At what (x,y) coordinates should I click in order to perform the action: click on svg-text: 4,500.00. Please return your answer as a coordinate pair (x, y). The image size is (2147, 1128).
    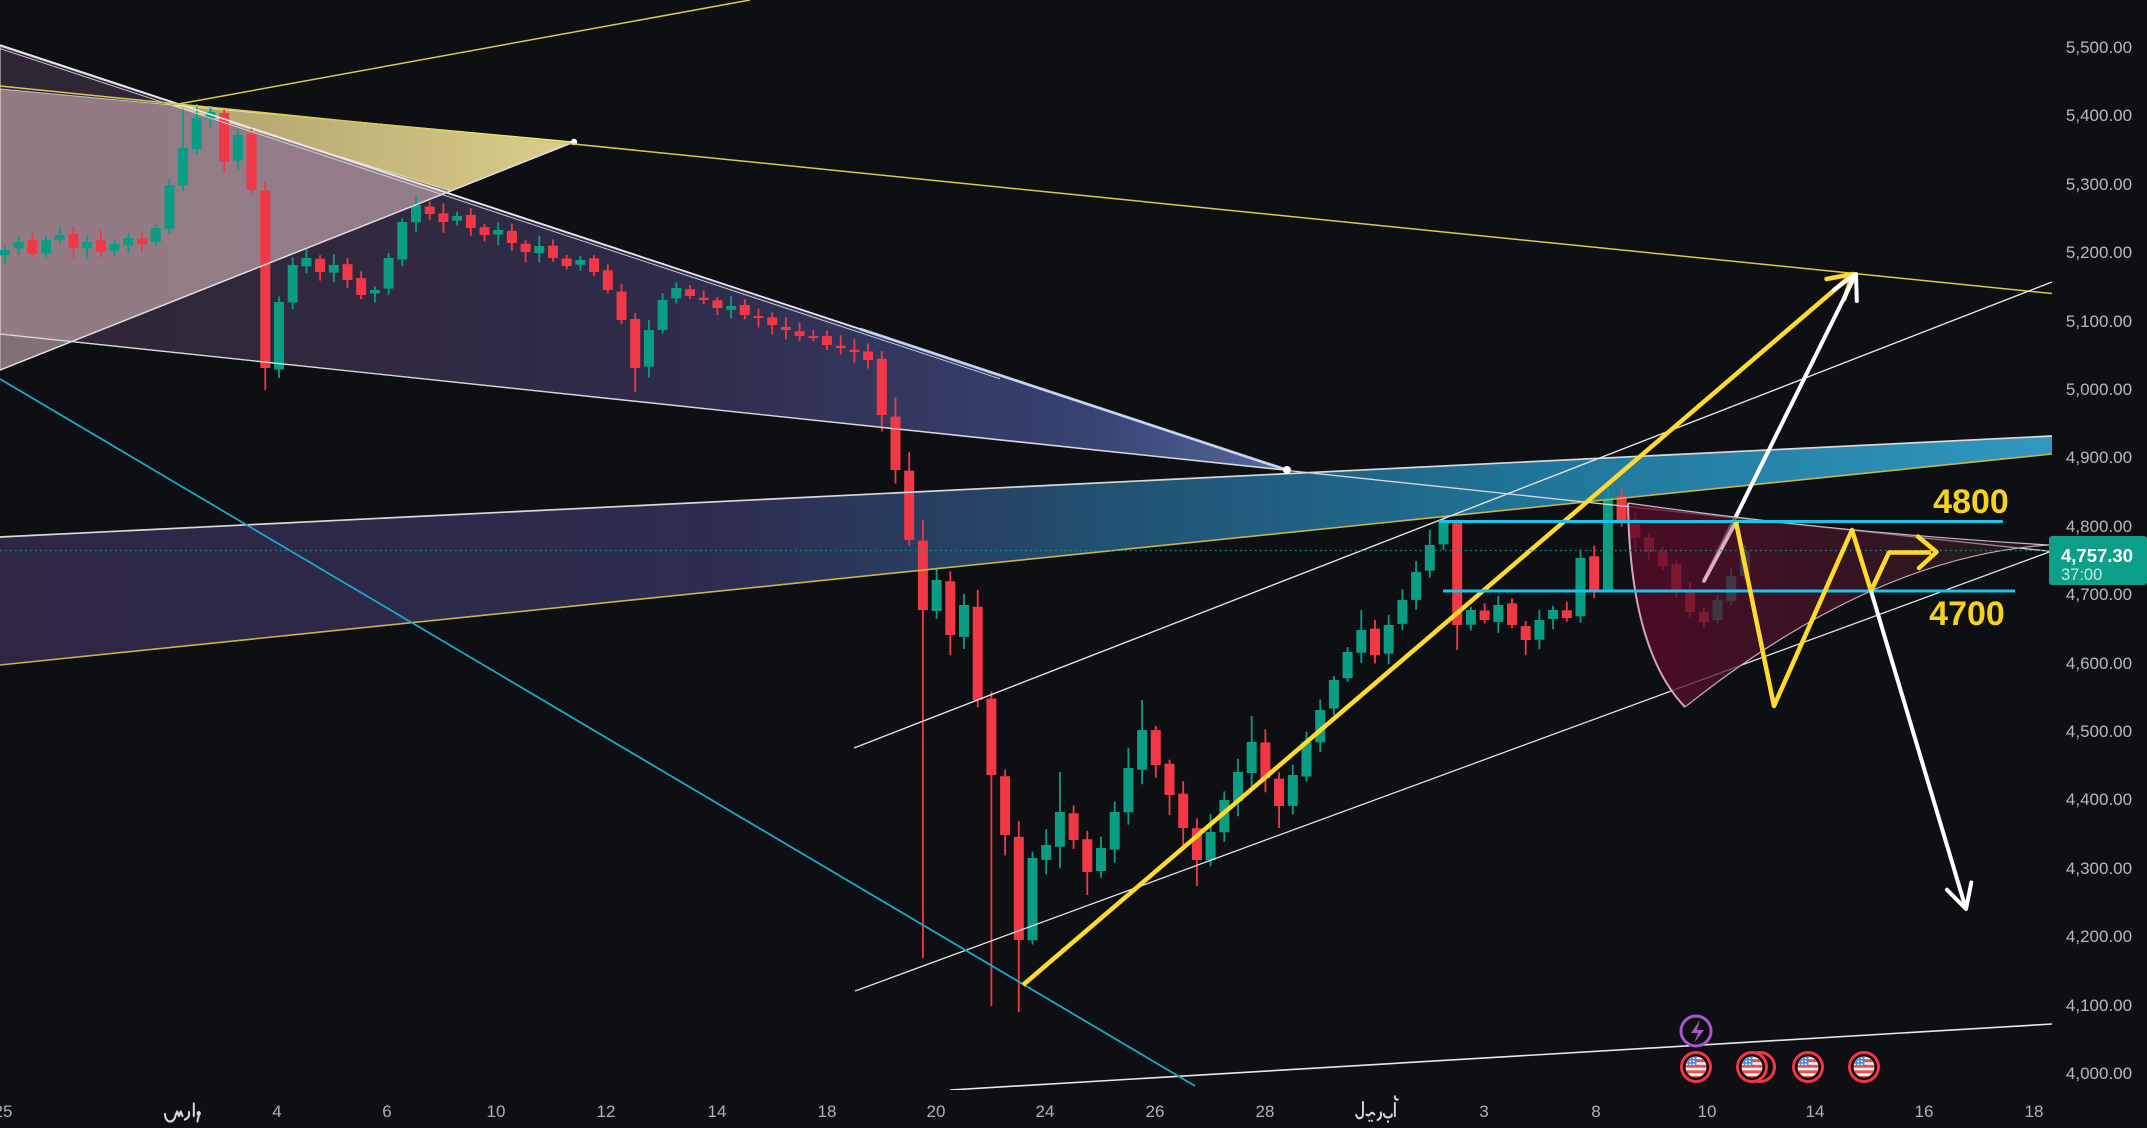
    Looking at the image, I should click on (2099, 731).